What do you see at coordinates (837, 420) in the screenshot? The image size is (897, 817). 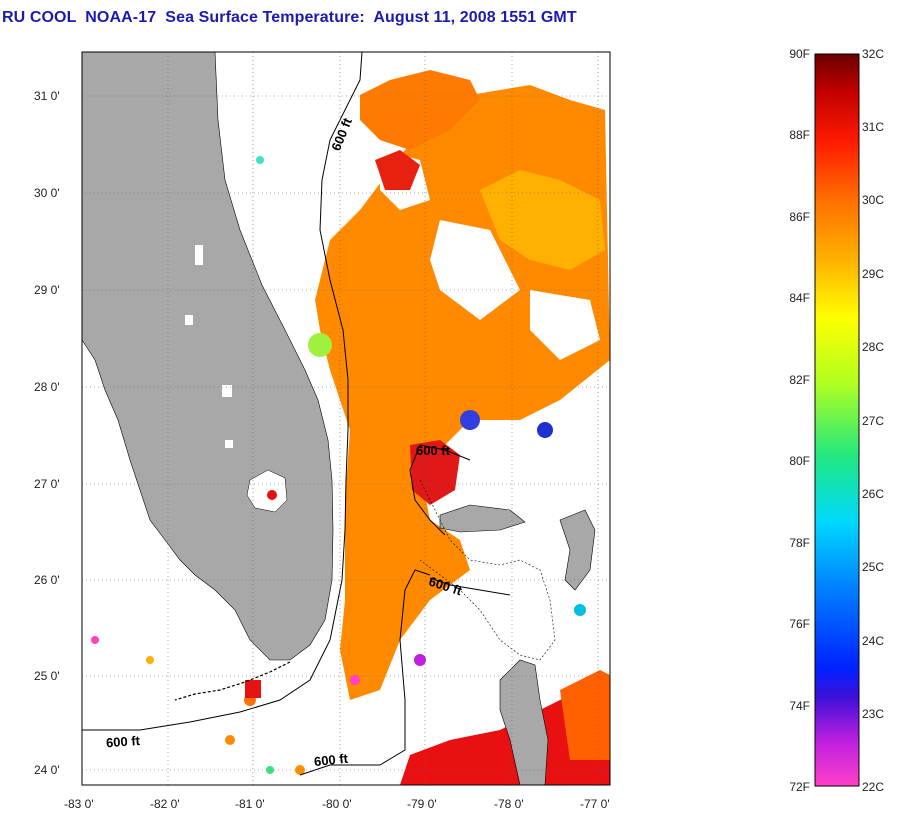 I see `colorbar` at bounding box center [837, 420].